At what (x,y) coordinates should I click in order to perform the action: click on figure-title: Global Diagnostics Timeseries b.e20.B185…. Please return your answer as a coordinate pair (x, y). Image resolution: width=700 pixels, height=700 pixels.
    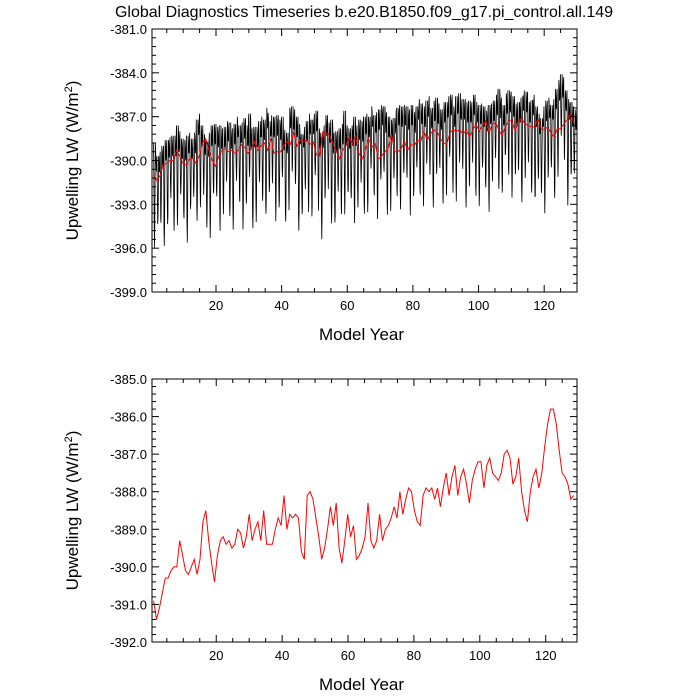
    Looking at the image, I should click on (364, 12).